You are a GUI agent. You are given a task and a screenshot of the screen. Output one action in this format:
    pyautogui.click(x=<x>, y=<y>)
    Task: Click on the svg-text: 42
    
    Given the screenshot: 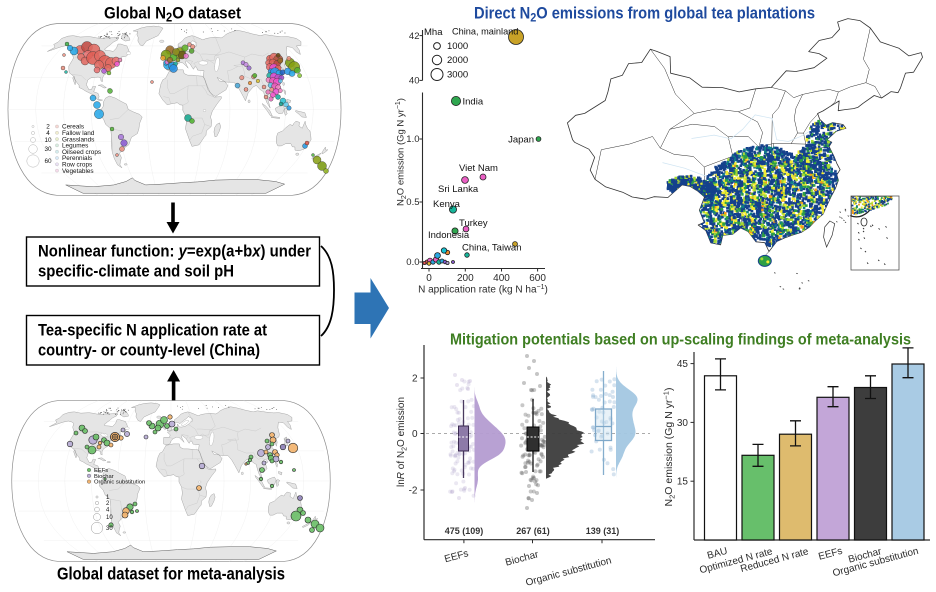 What is the action you would take?
    pyautogui.click(x=414, y=36)
    